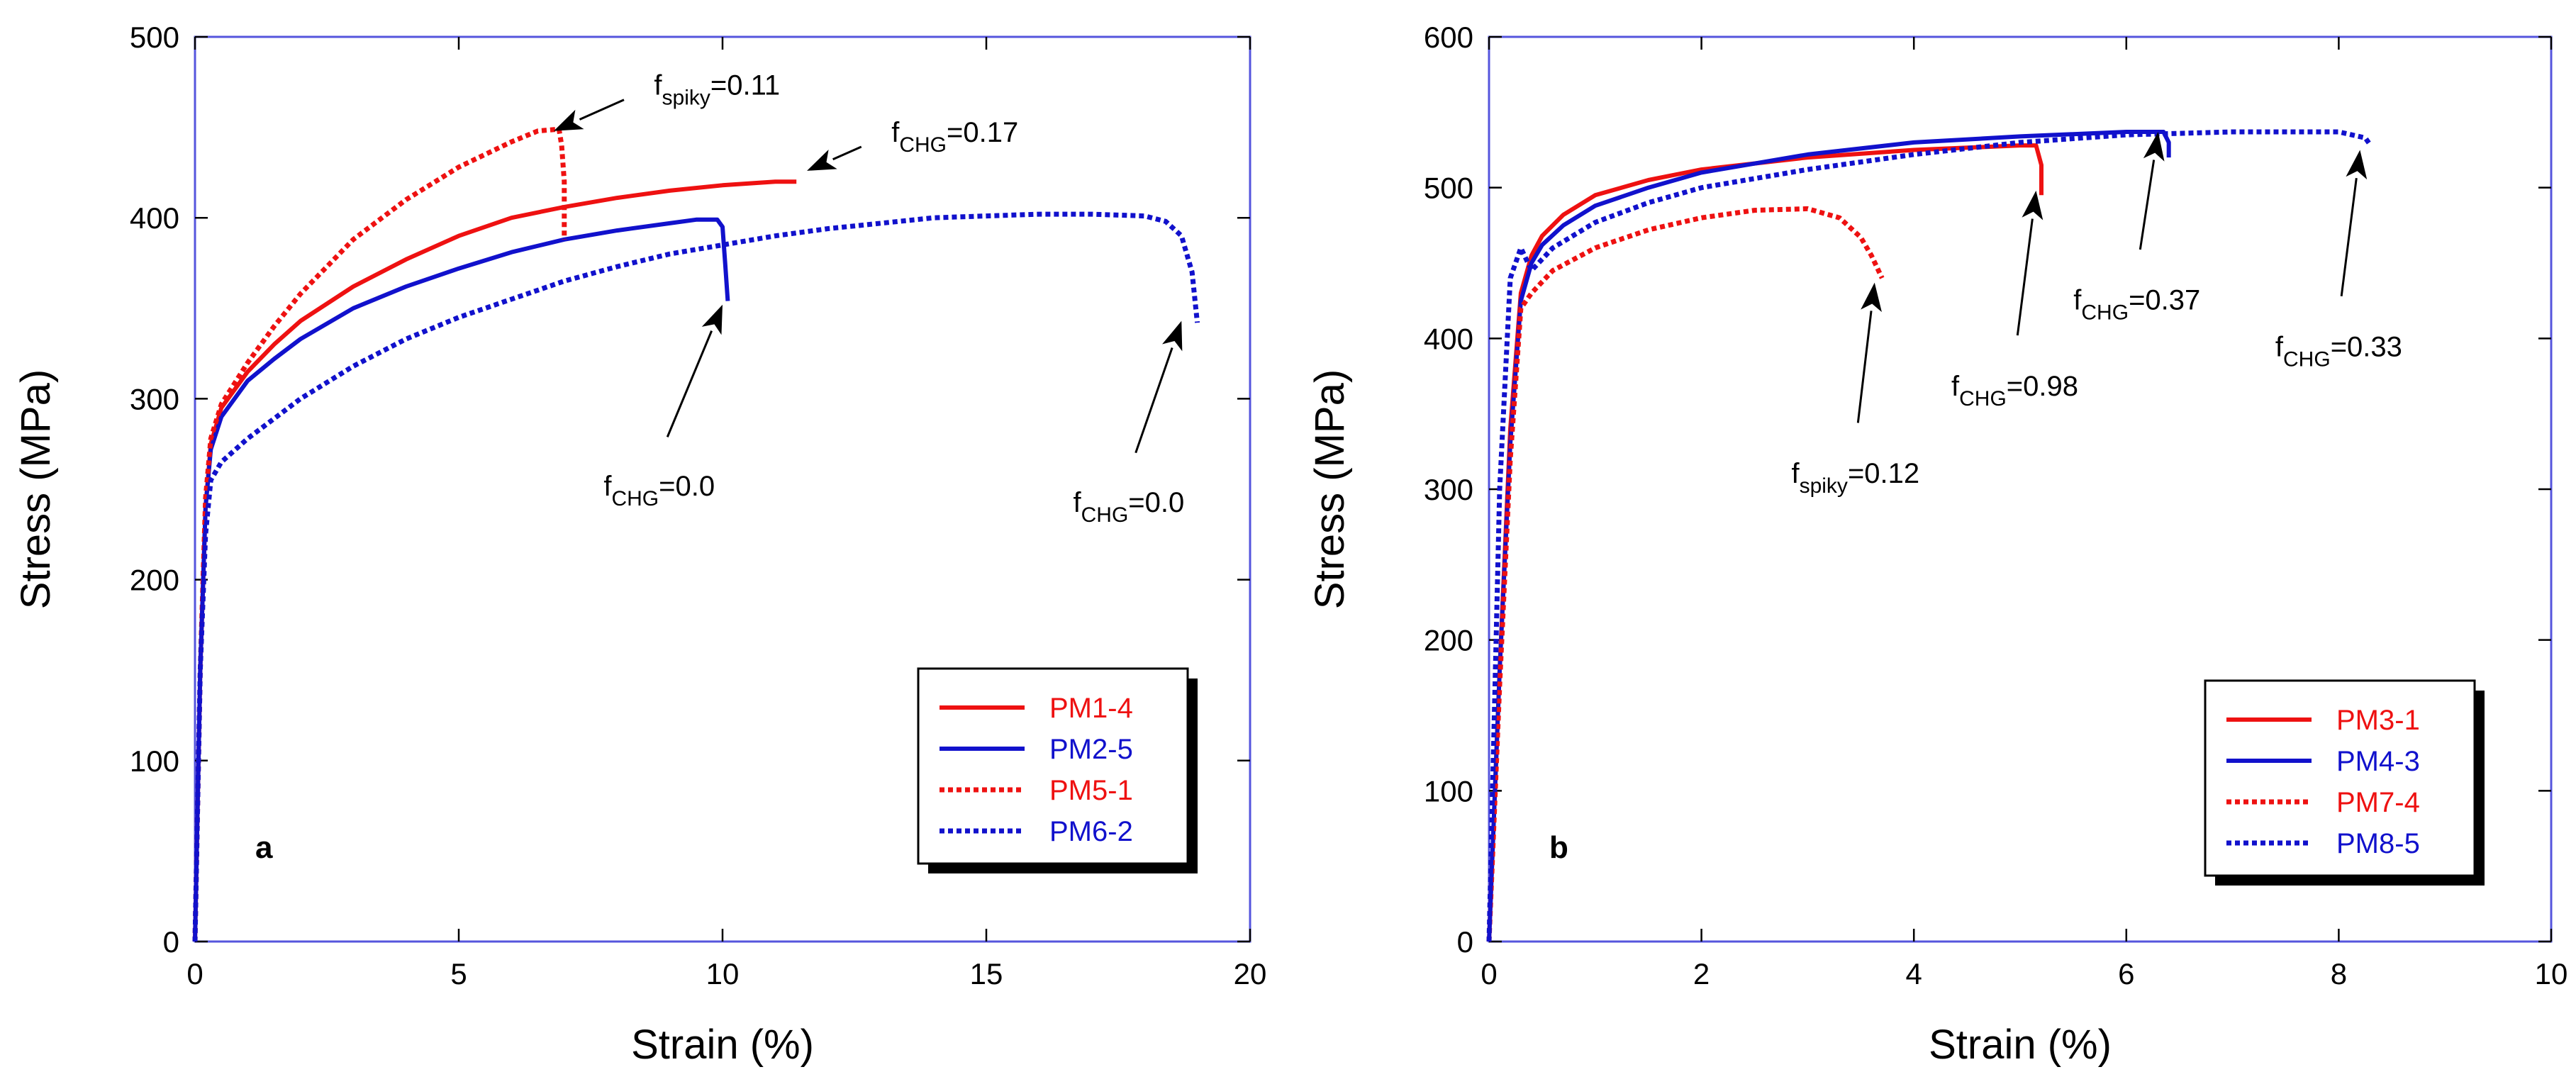 This screenshot has height=1089, width=2576. What do you see at coordinates (2014, 391) in the screenshot?
I see `annotation-label: fCHG=0.98` at bounding box center [2014, 391].